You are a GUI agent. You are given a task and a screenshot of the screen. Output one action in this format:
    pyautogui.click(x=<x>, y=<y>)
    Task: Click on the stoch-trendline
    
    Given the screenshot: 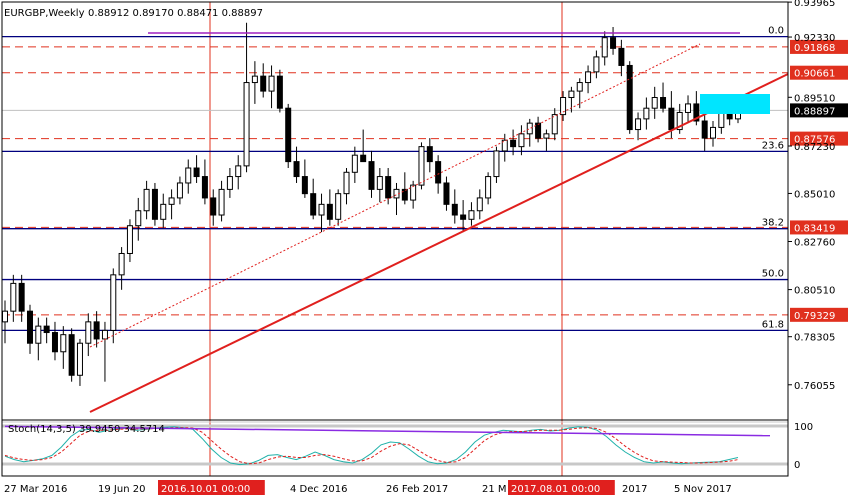 What is the action you would take?
    pyautogui.click(x=387, y=431)
    